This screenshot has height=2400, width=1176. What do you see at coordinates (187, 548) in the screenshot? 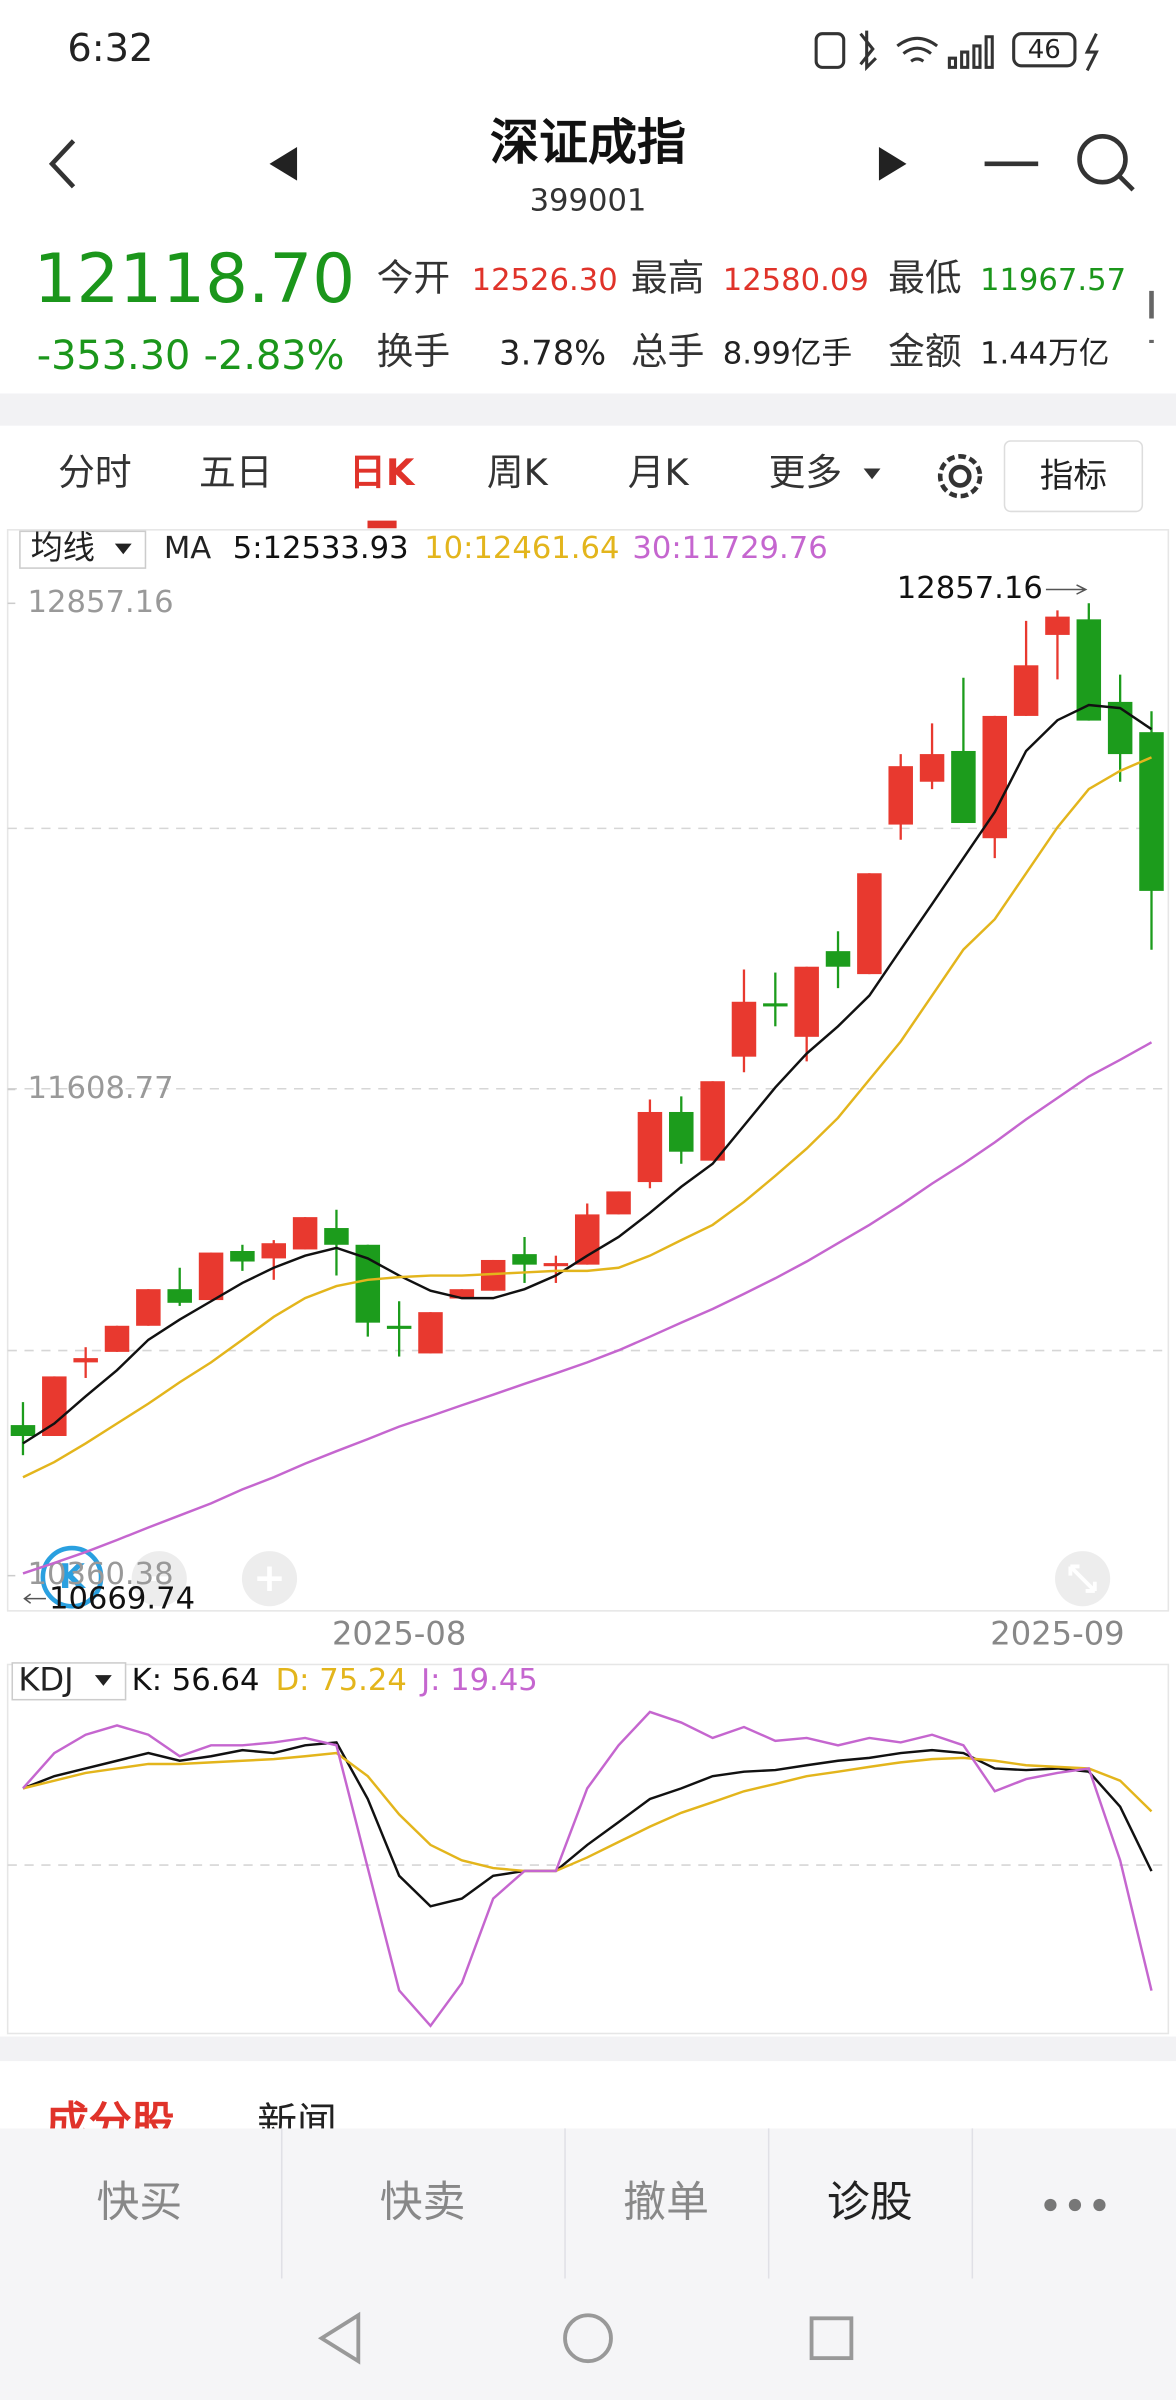
I see `legend-prefix: MA` at bounding box center [187, 548].